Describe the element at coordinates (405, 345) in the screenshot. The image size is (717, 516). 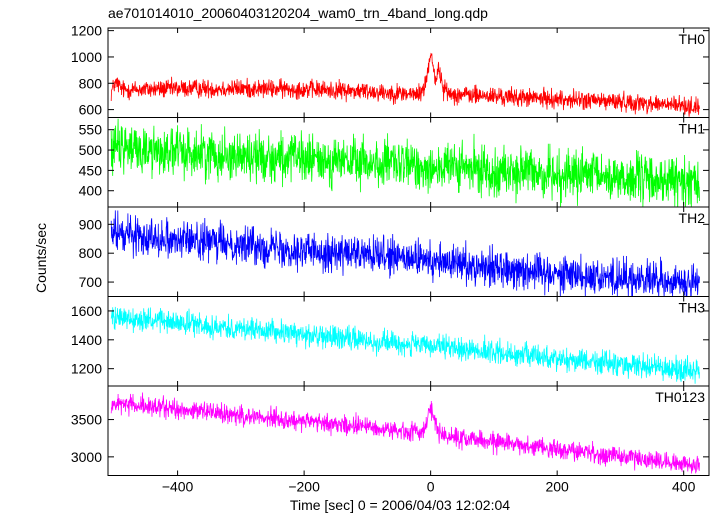
I see `series-line-th3` at that location.